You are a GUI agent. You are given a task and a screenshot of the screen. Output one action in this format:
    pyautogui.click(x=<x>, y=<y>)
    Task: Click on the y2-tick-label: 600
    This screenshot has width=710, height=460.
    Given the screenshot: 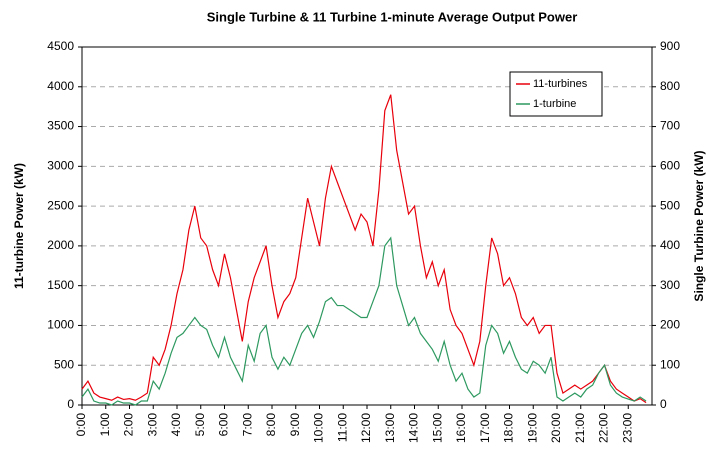 What is the action you would take?
    pyautogui.click(x=670, y=166)
    